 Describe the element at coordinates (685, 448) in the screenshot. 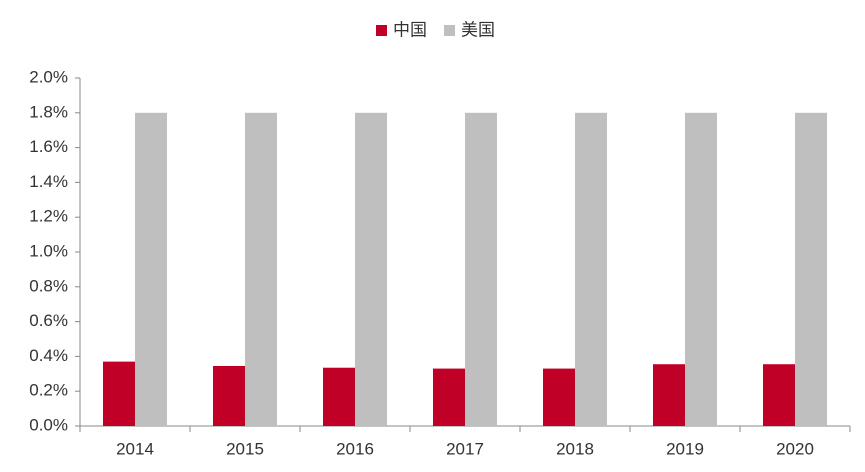

I see `x-tick-label: 2019` at that location.